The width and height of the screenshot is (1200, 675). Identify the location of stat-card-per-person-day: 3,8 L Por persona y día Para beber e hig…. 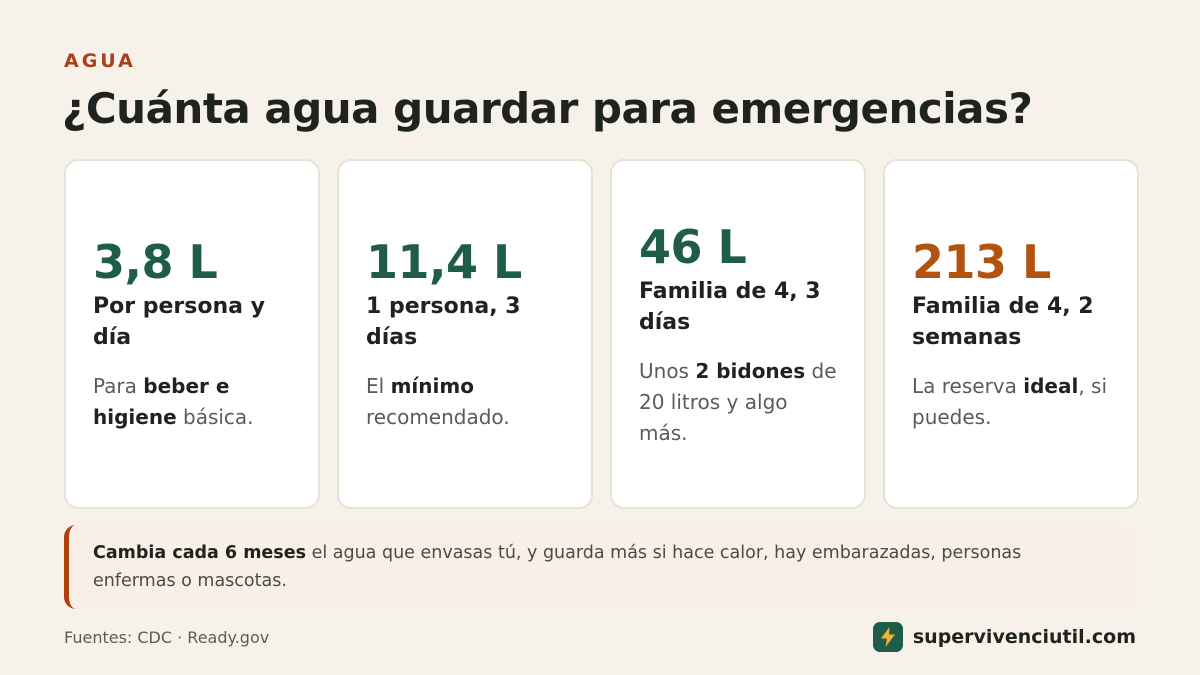
(192, 334).